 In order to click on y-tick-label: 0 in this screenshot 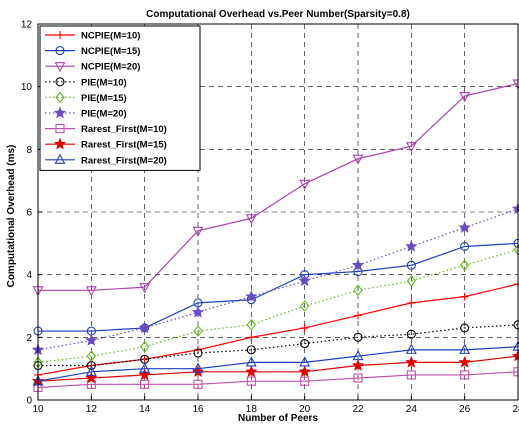, I will do `click(29, 401)`.